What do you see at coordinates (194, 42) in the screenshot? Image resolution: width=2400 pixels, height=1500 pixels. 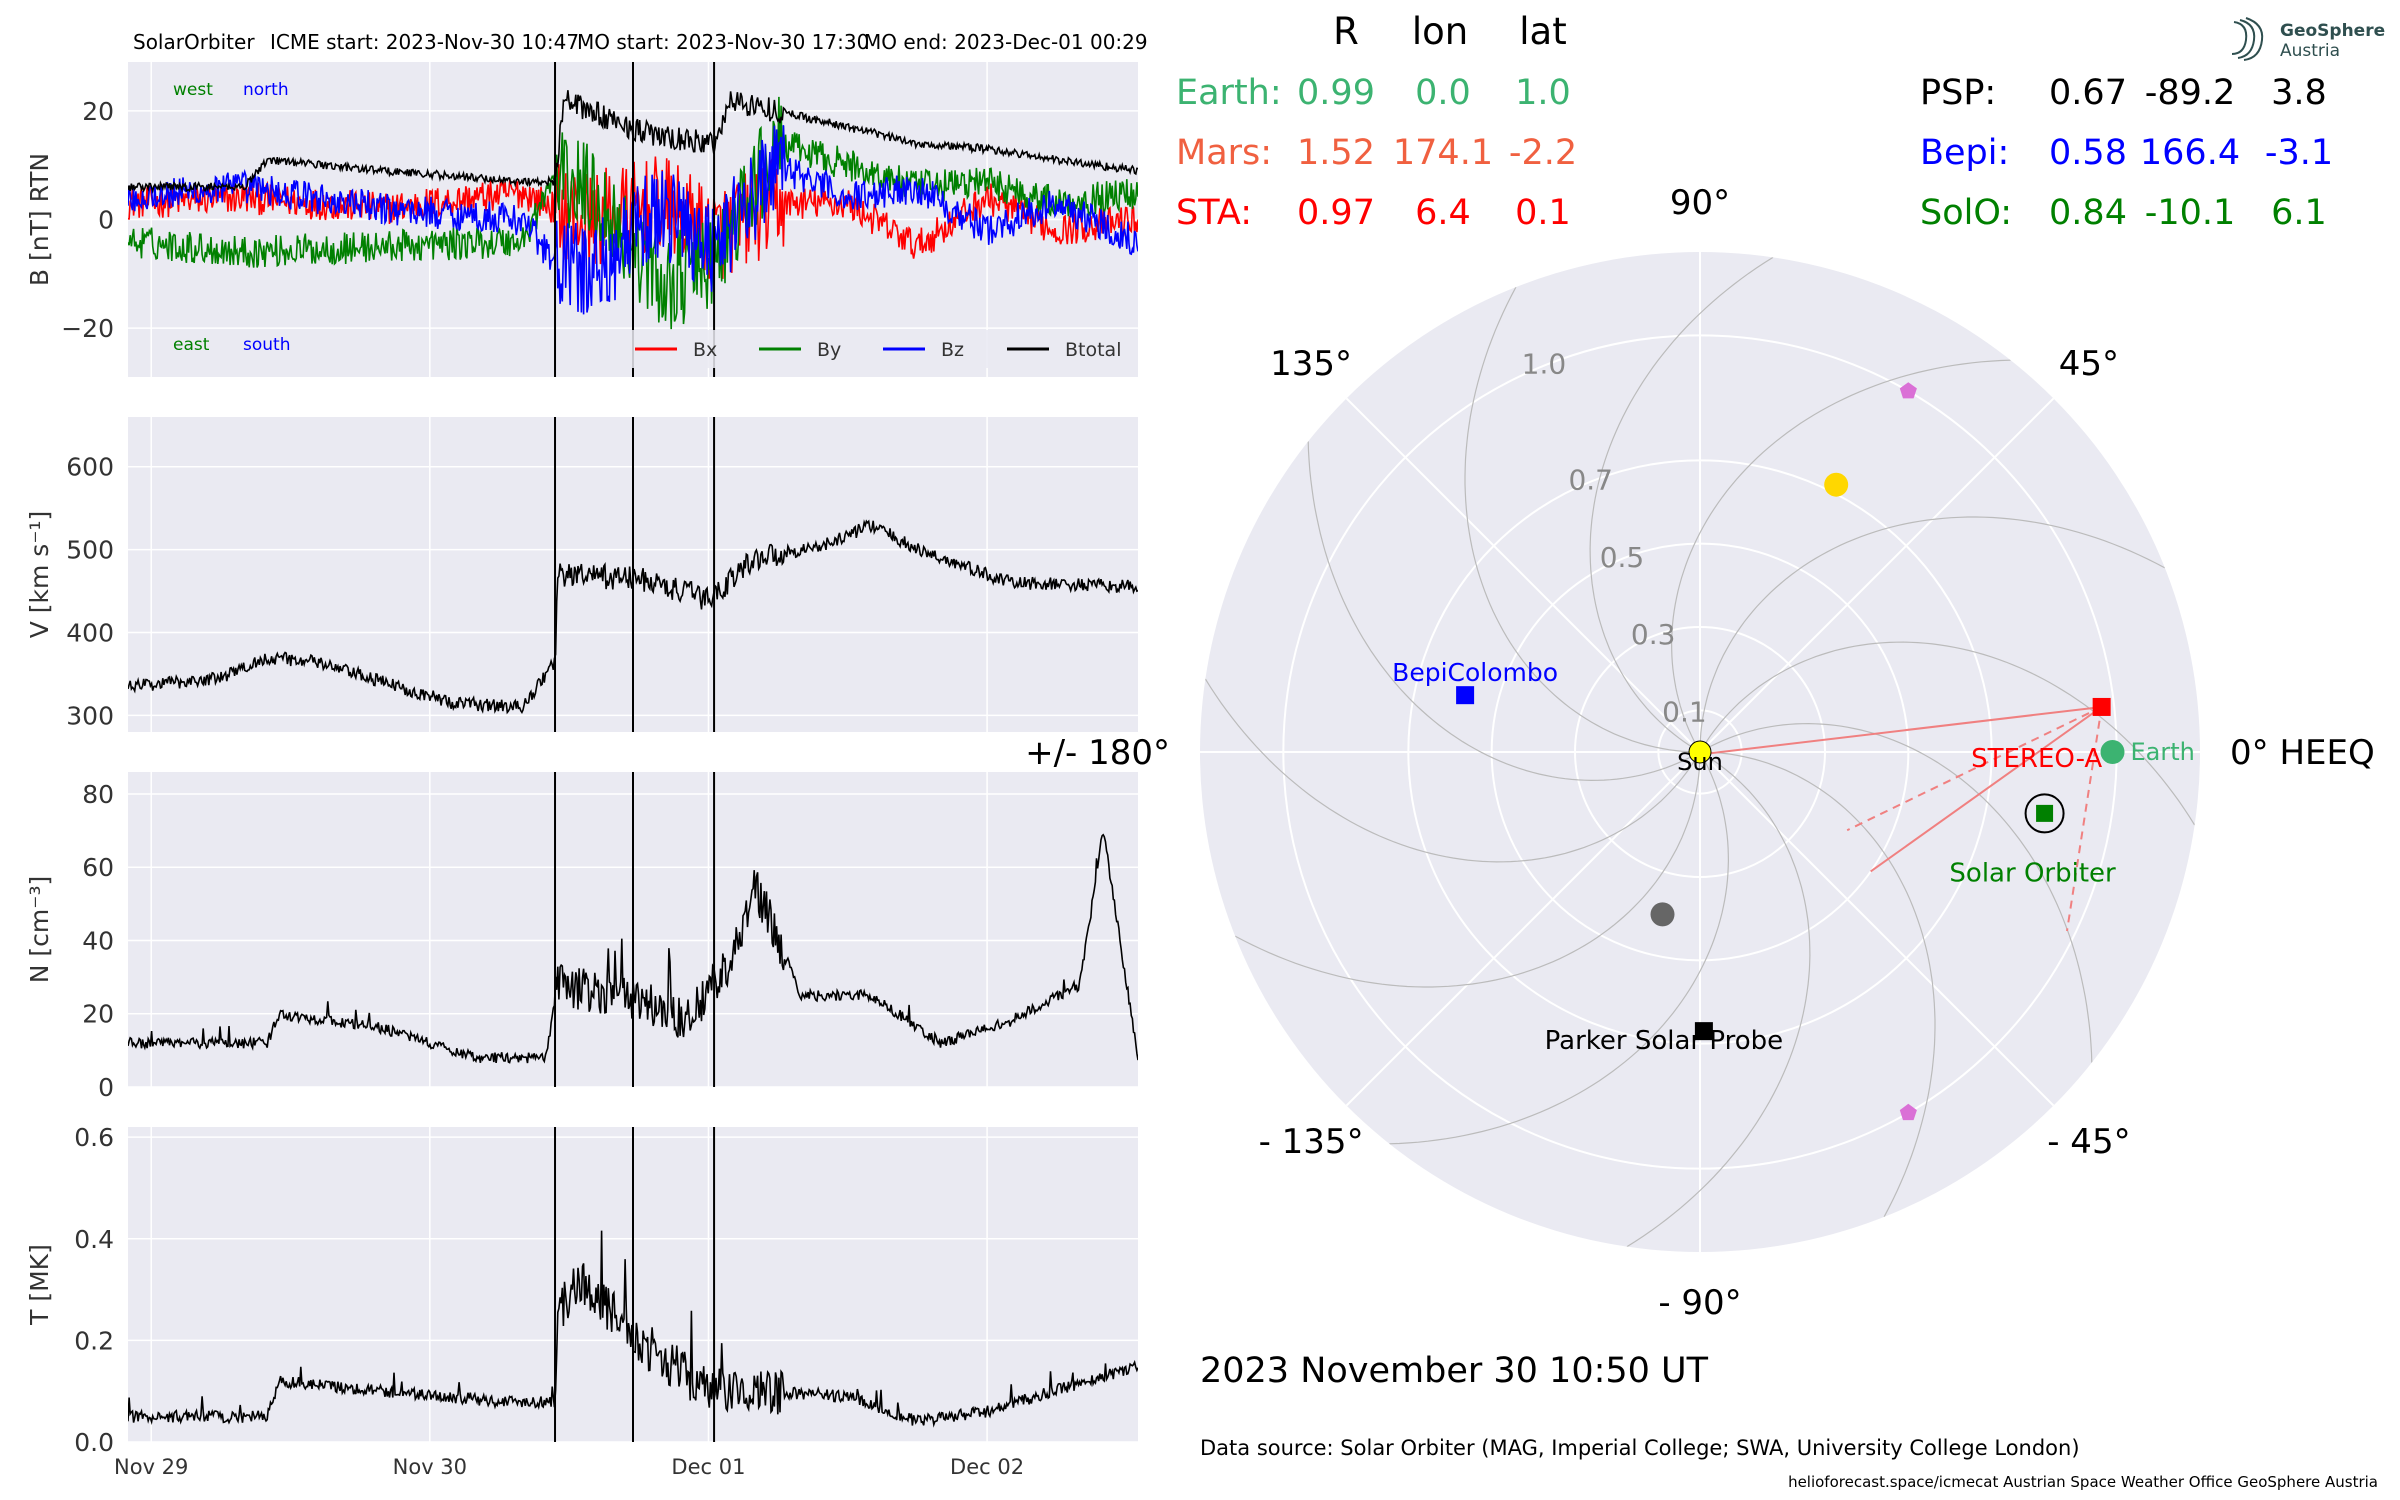 I see `spacecraft-name: SolarOrbiter` at bounding box center [194, 42].